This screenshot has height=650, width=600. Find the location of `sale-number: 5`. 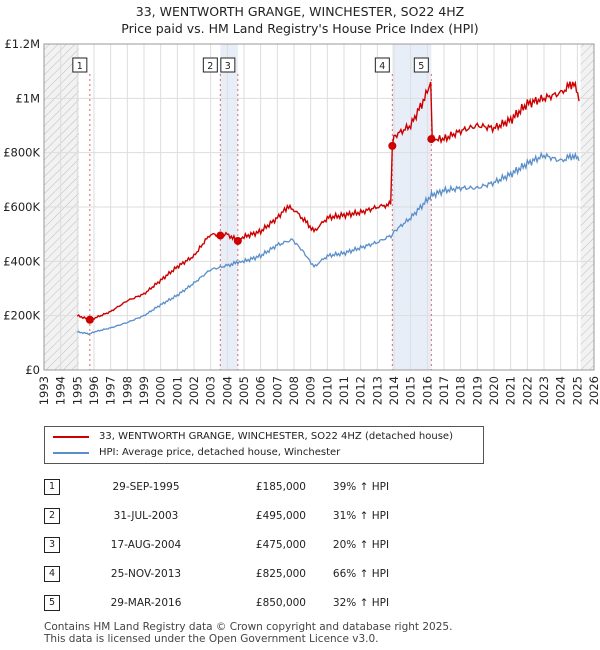

sale-number: 5 is located at coordinates (65, 602).